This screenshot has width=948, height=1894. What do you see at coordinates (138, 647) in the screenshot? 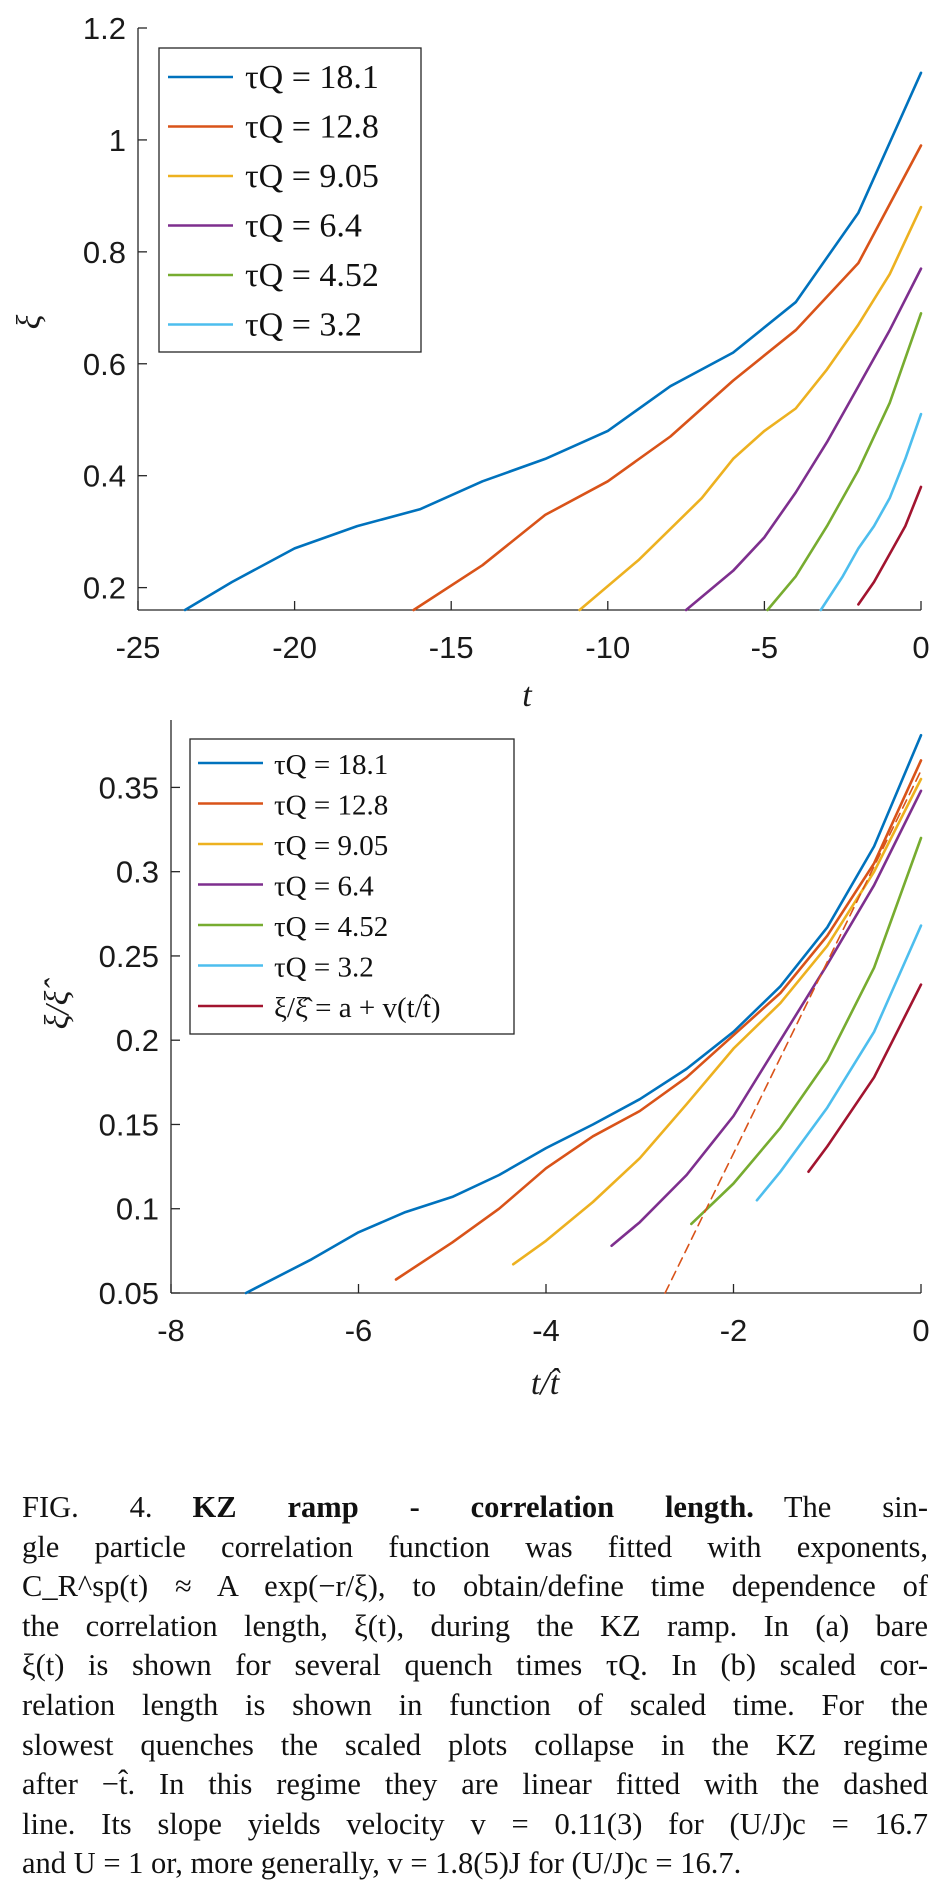
I see `x-tick-label: -25` at bounding box center [138, 647].